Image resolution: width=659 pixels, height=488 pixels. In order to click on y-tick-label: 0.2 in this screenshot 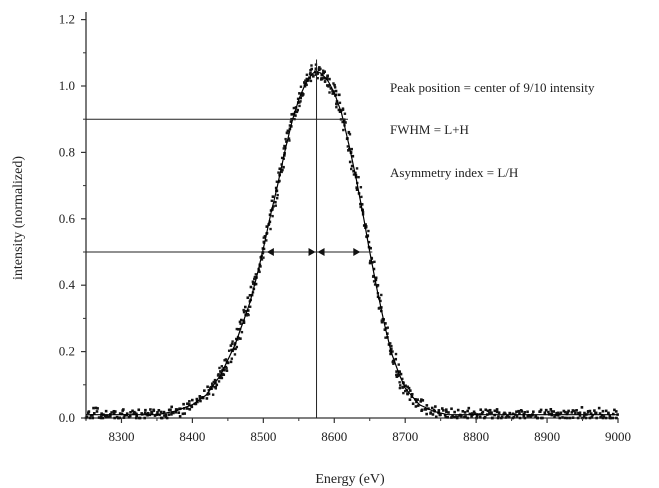, I will do `click(67, 351)`.